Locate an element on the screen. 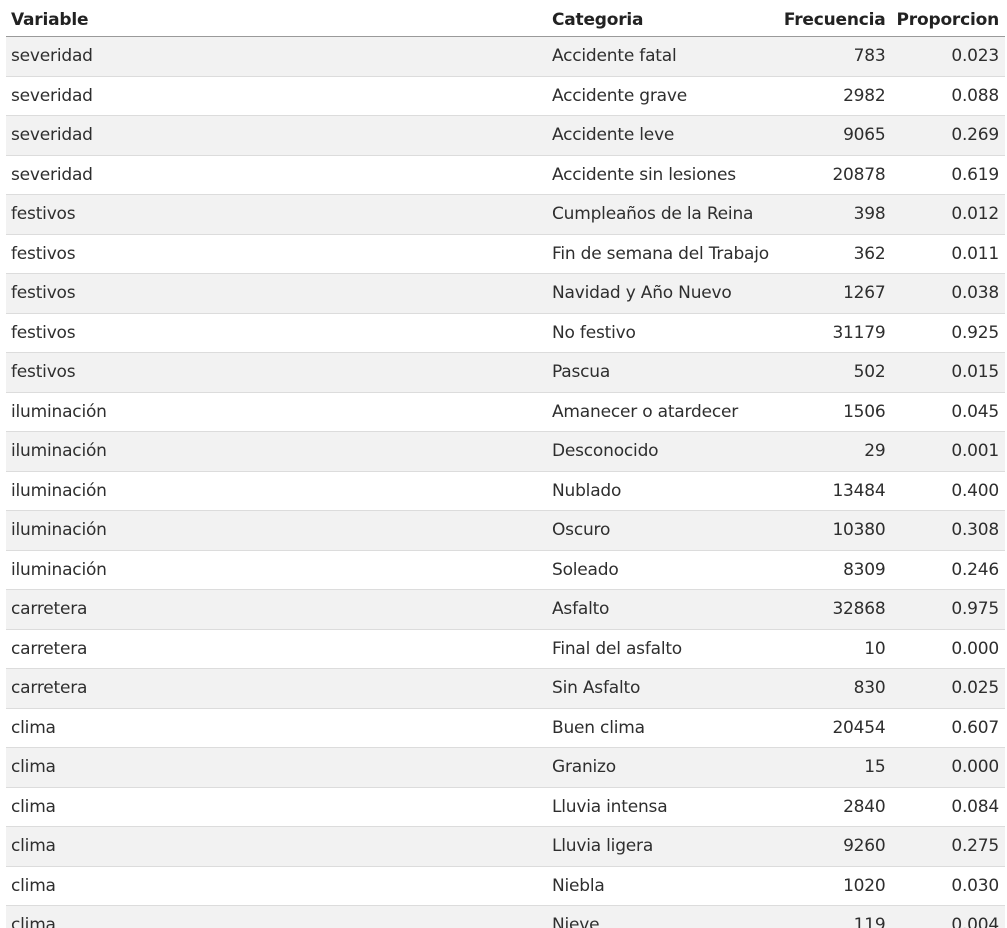 The height and width of the screenshot is (928, 1007). cell-categoria: Desconocido is located at coordinates (662, 451).